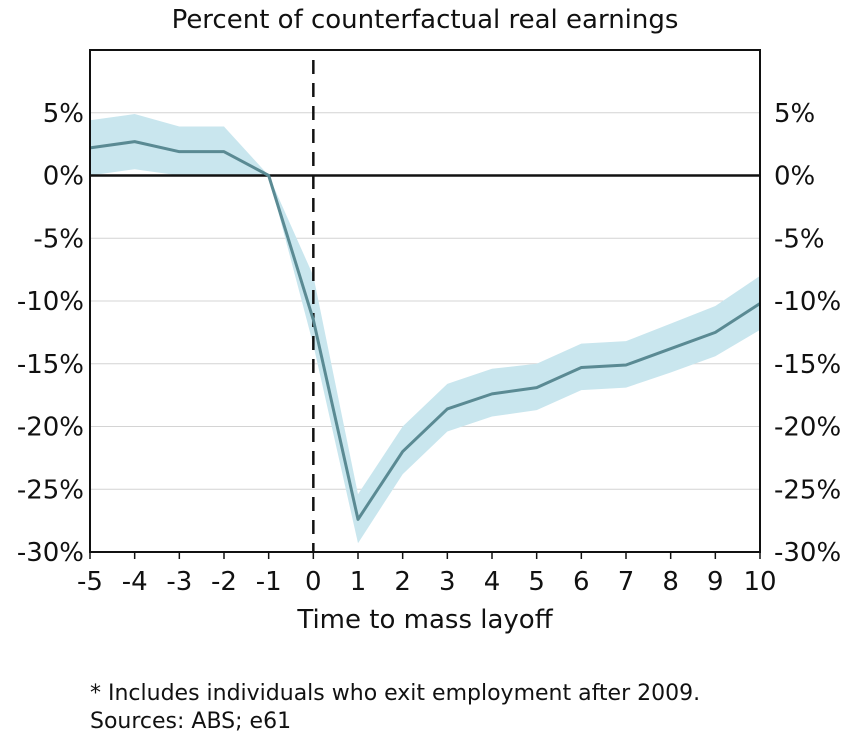 Image resolution: width=851 pixels, height=739 pixels. Describe the element at coordinates (50, 365) in the screenshot. I see `y-tick-label-left: -15%` at that location.